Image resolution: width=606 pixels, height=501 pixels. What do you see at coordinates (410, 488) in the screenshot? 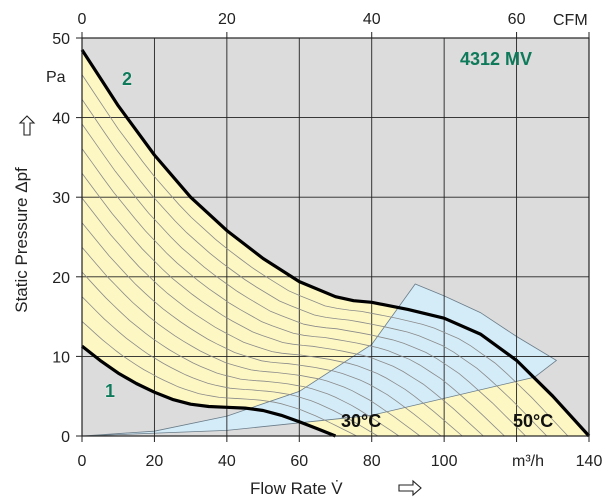
I see `x-axis-arrow-icon` at bounding box center [410, 488].